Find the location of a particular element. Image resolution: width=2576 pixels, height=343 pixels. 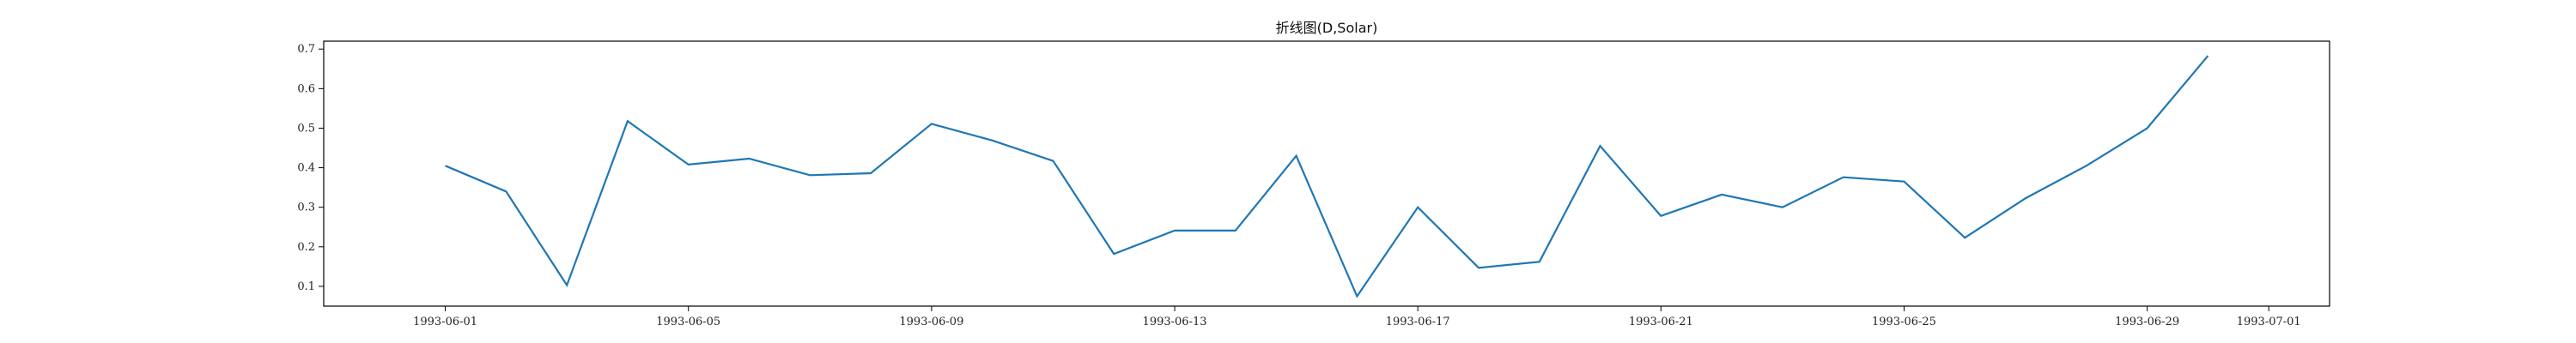

y-tick-label: 0.2 is located at coordinates (306, 248).